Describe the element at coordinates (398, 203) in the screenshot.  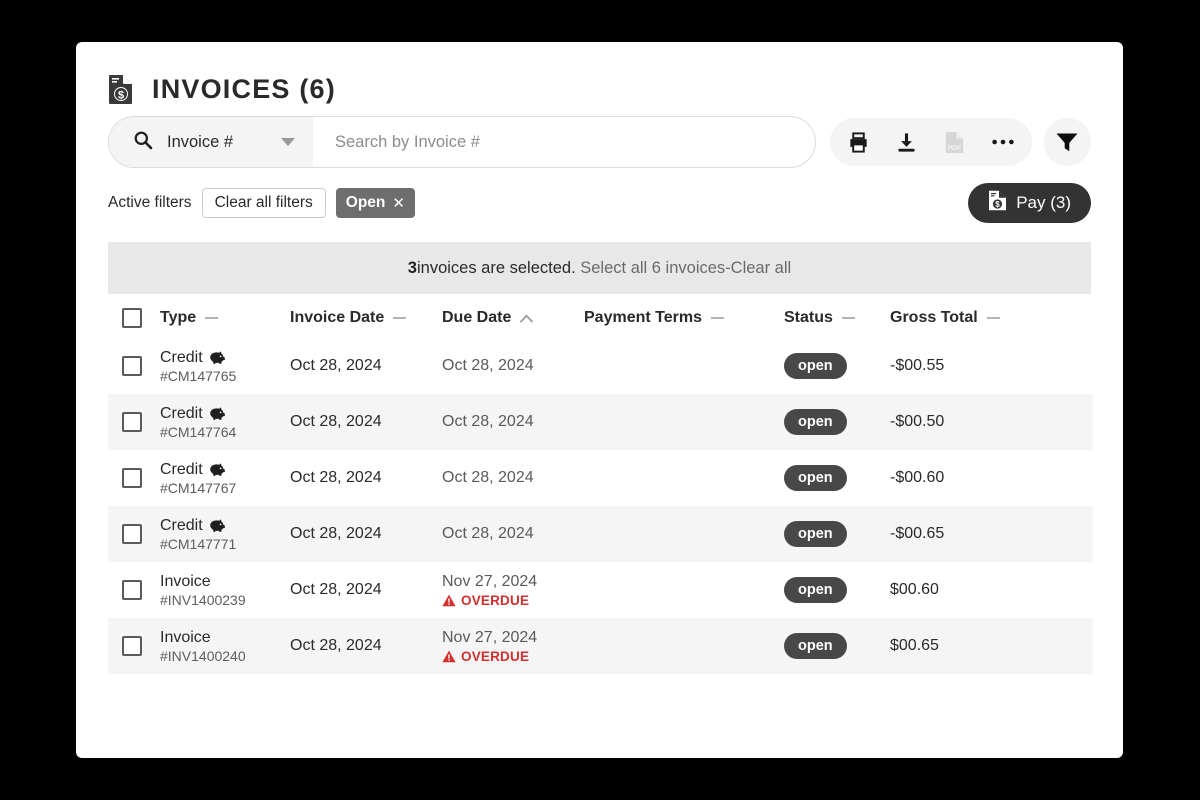
I see `close-icon: ✕` at that location.